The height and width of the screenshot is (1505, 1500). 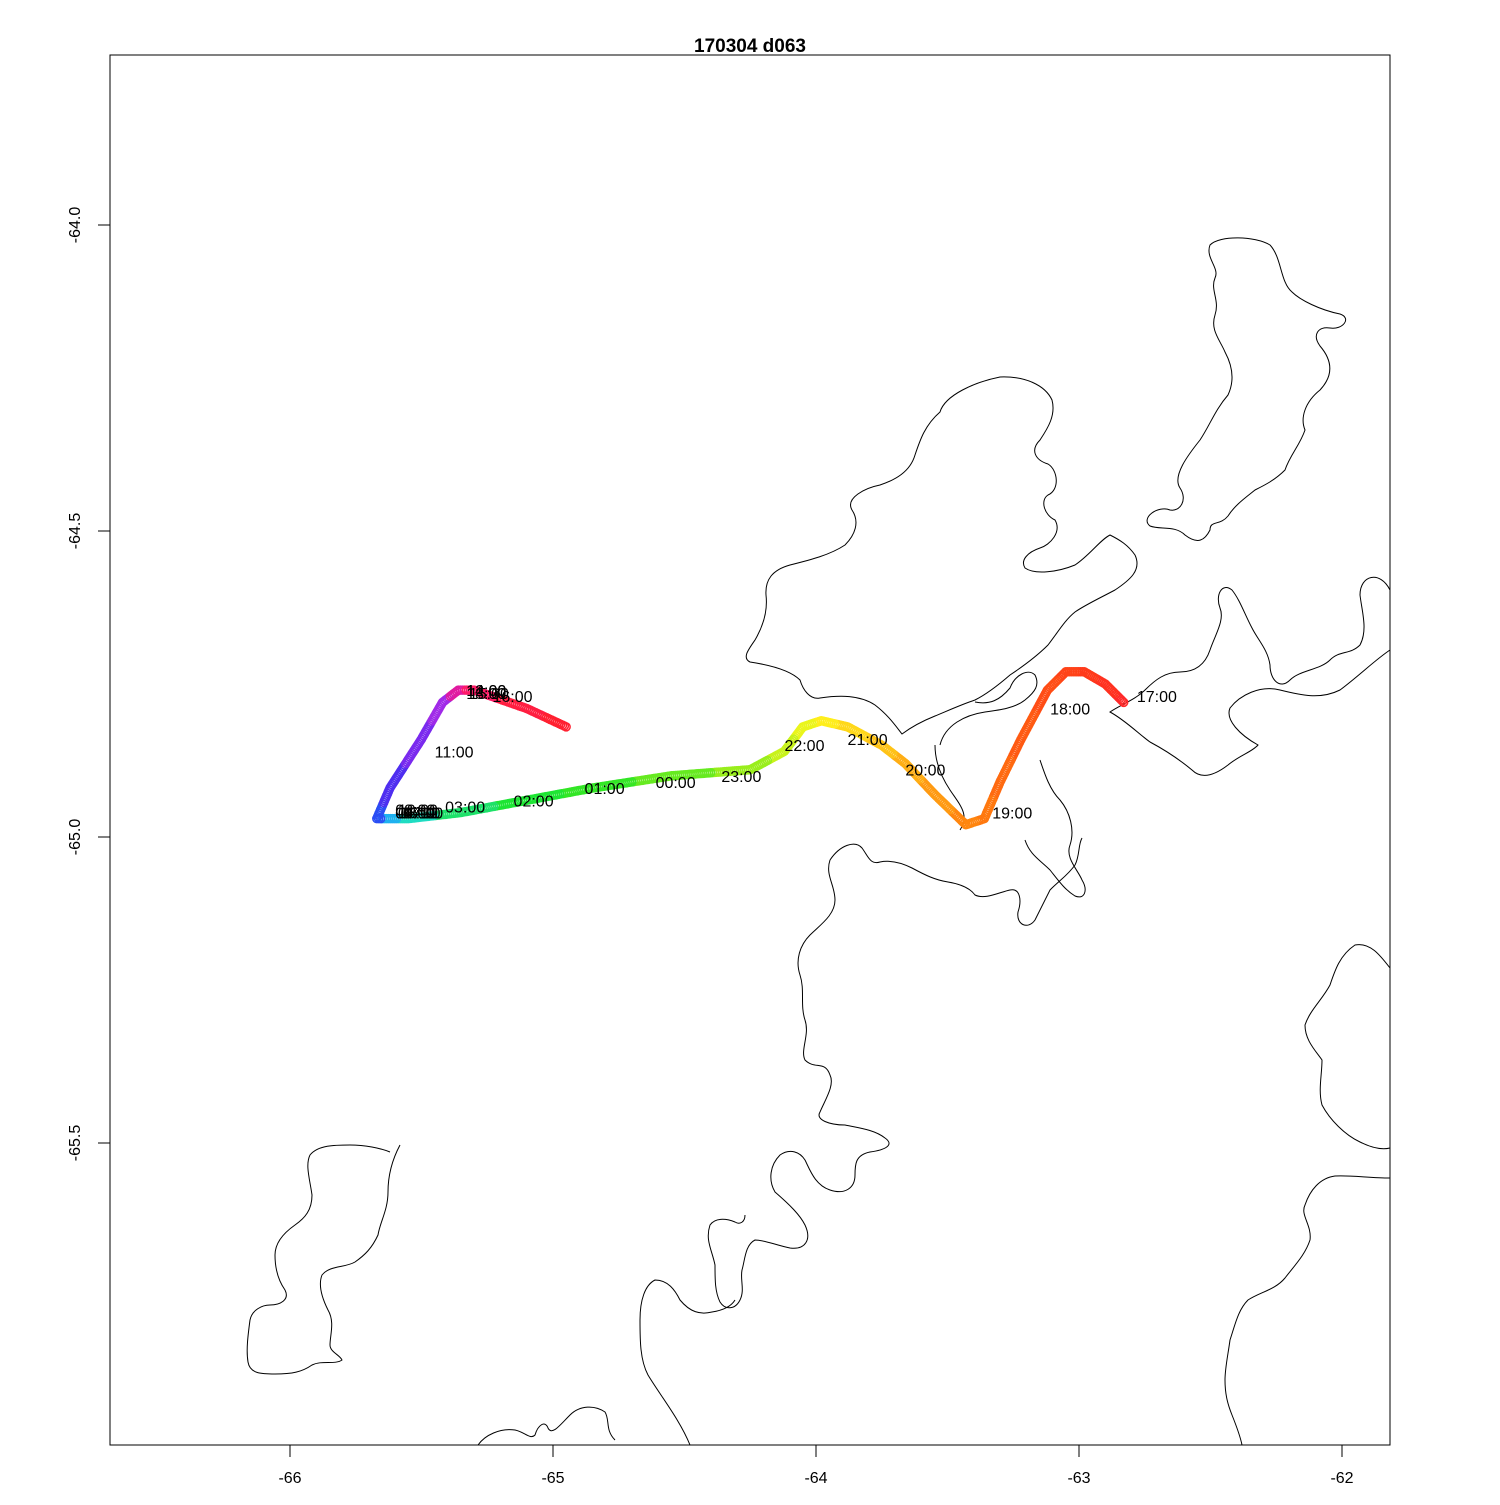 What do you see at coordinates (489, 694) in the screenshot?
I see `time-label: 15:00` at bounding box center [489, 694].